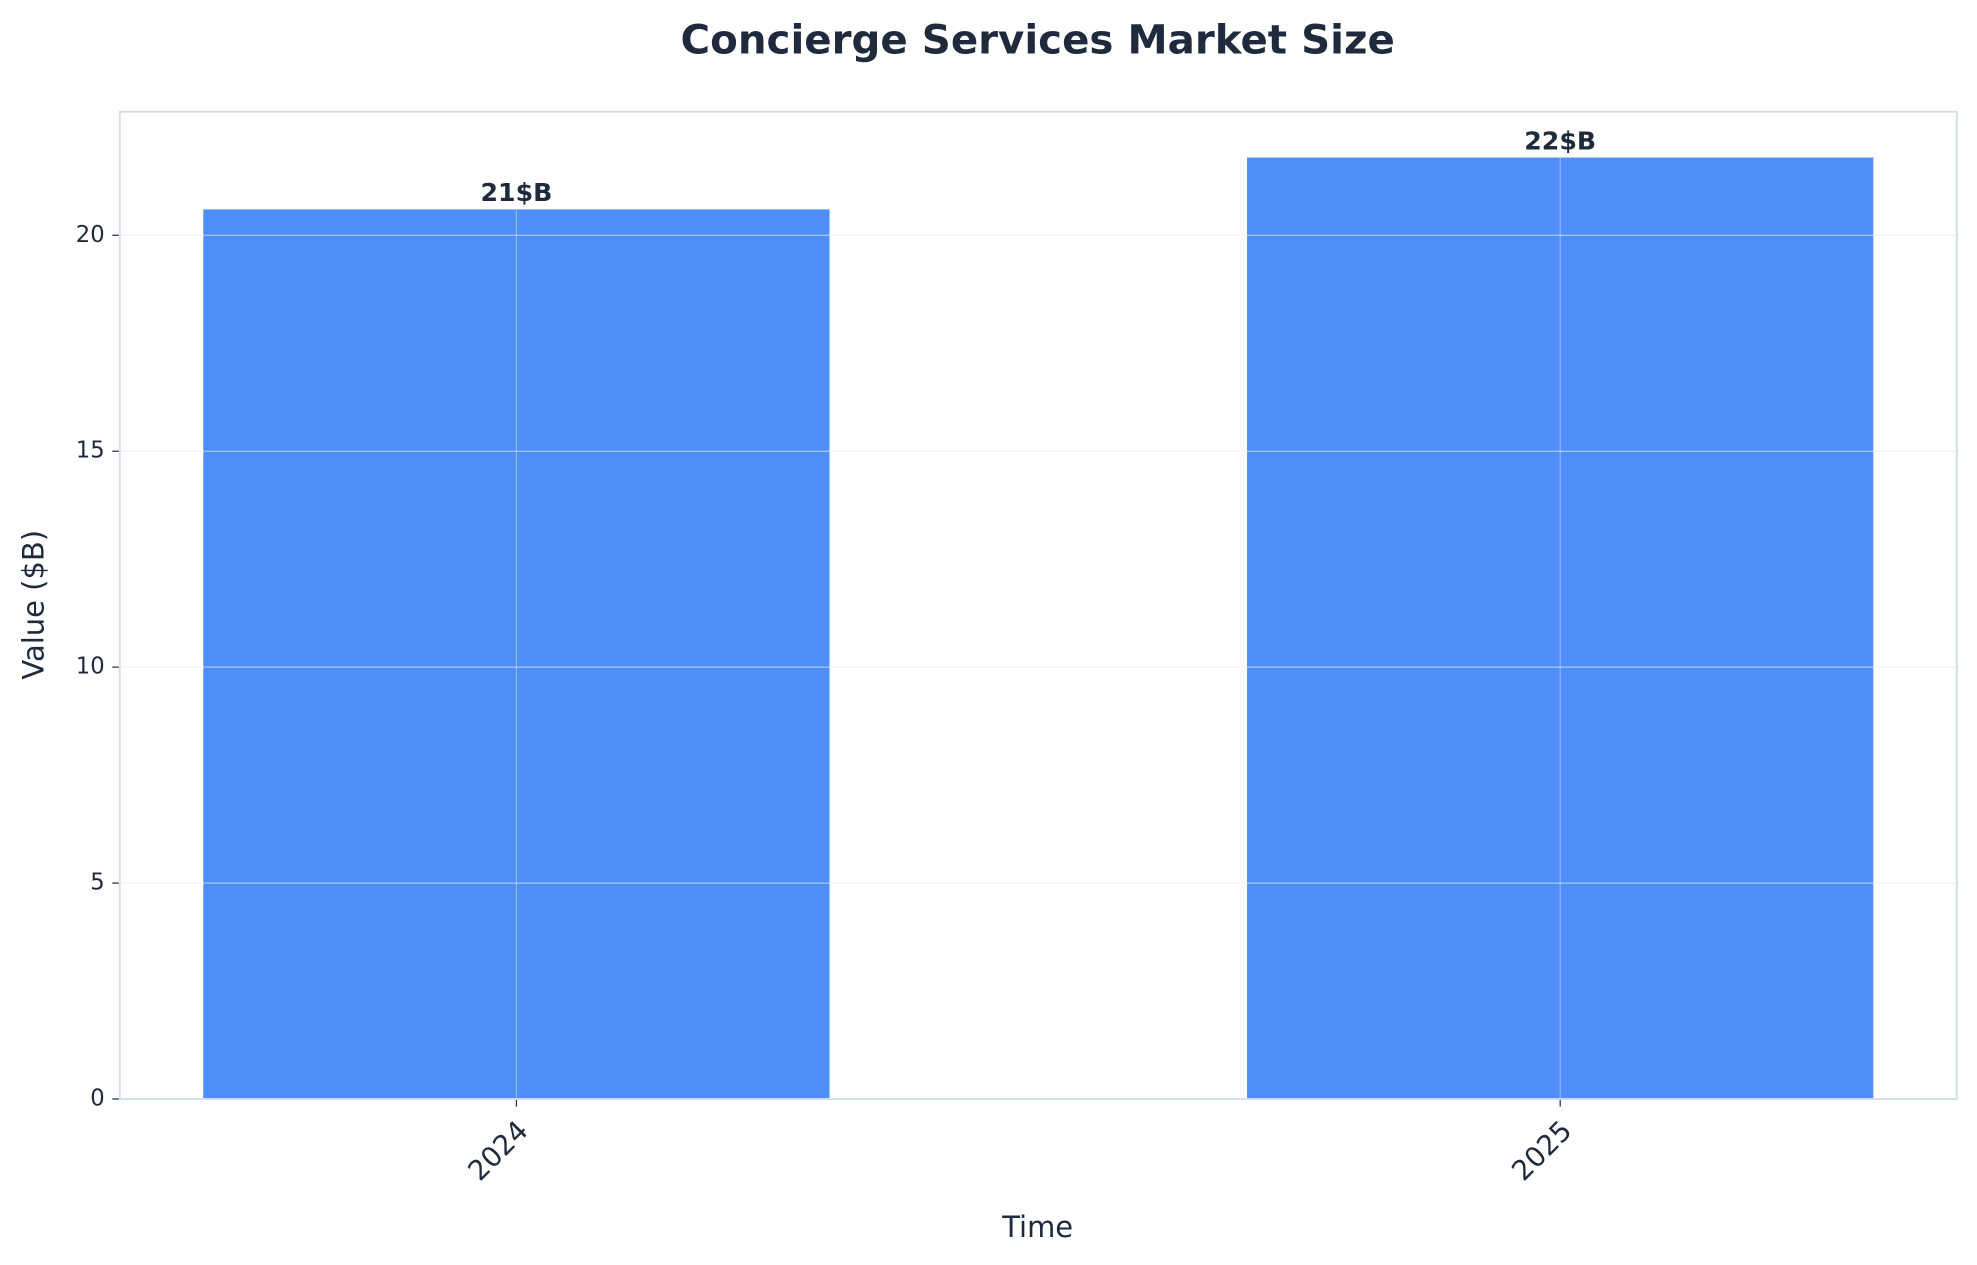 This screenshot has width=1977, height=1265. Describe the element at coordinates (97, 883) in the screenshot. I see `y-tick-label: 5` at that location.